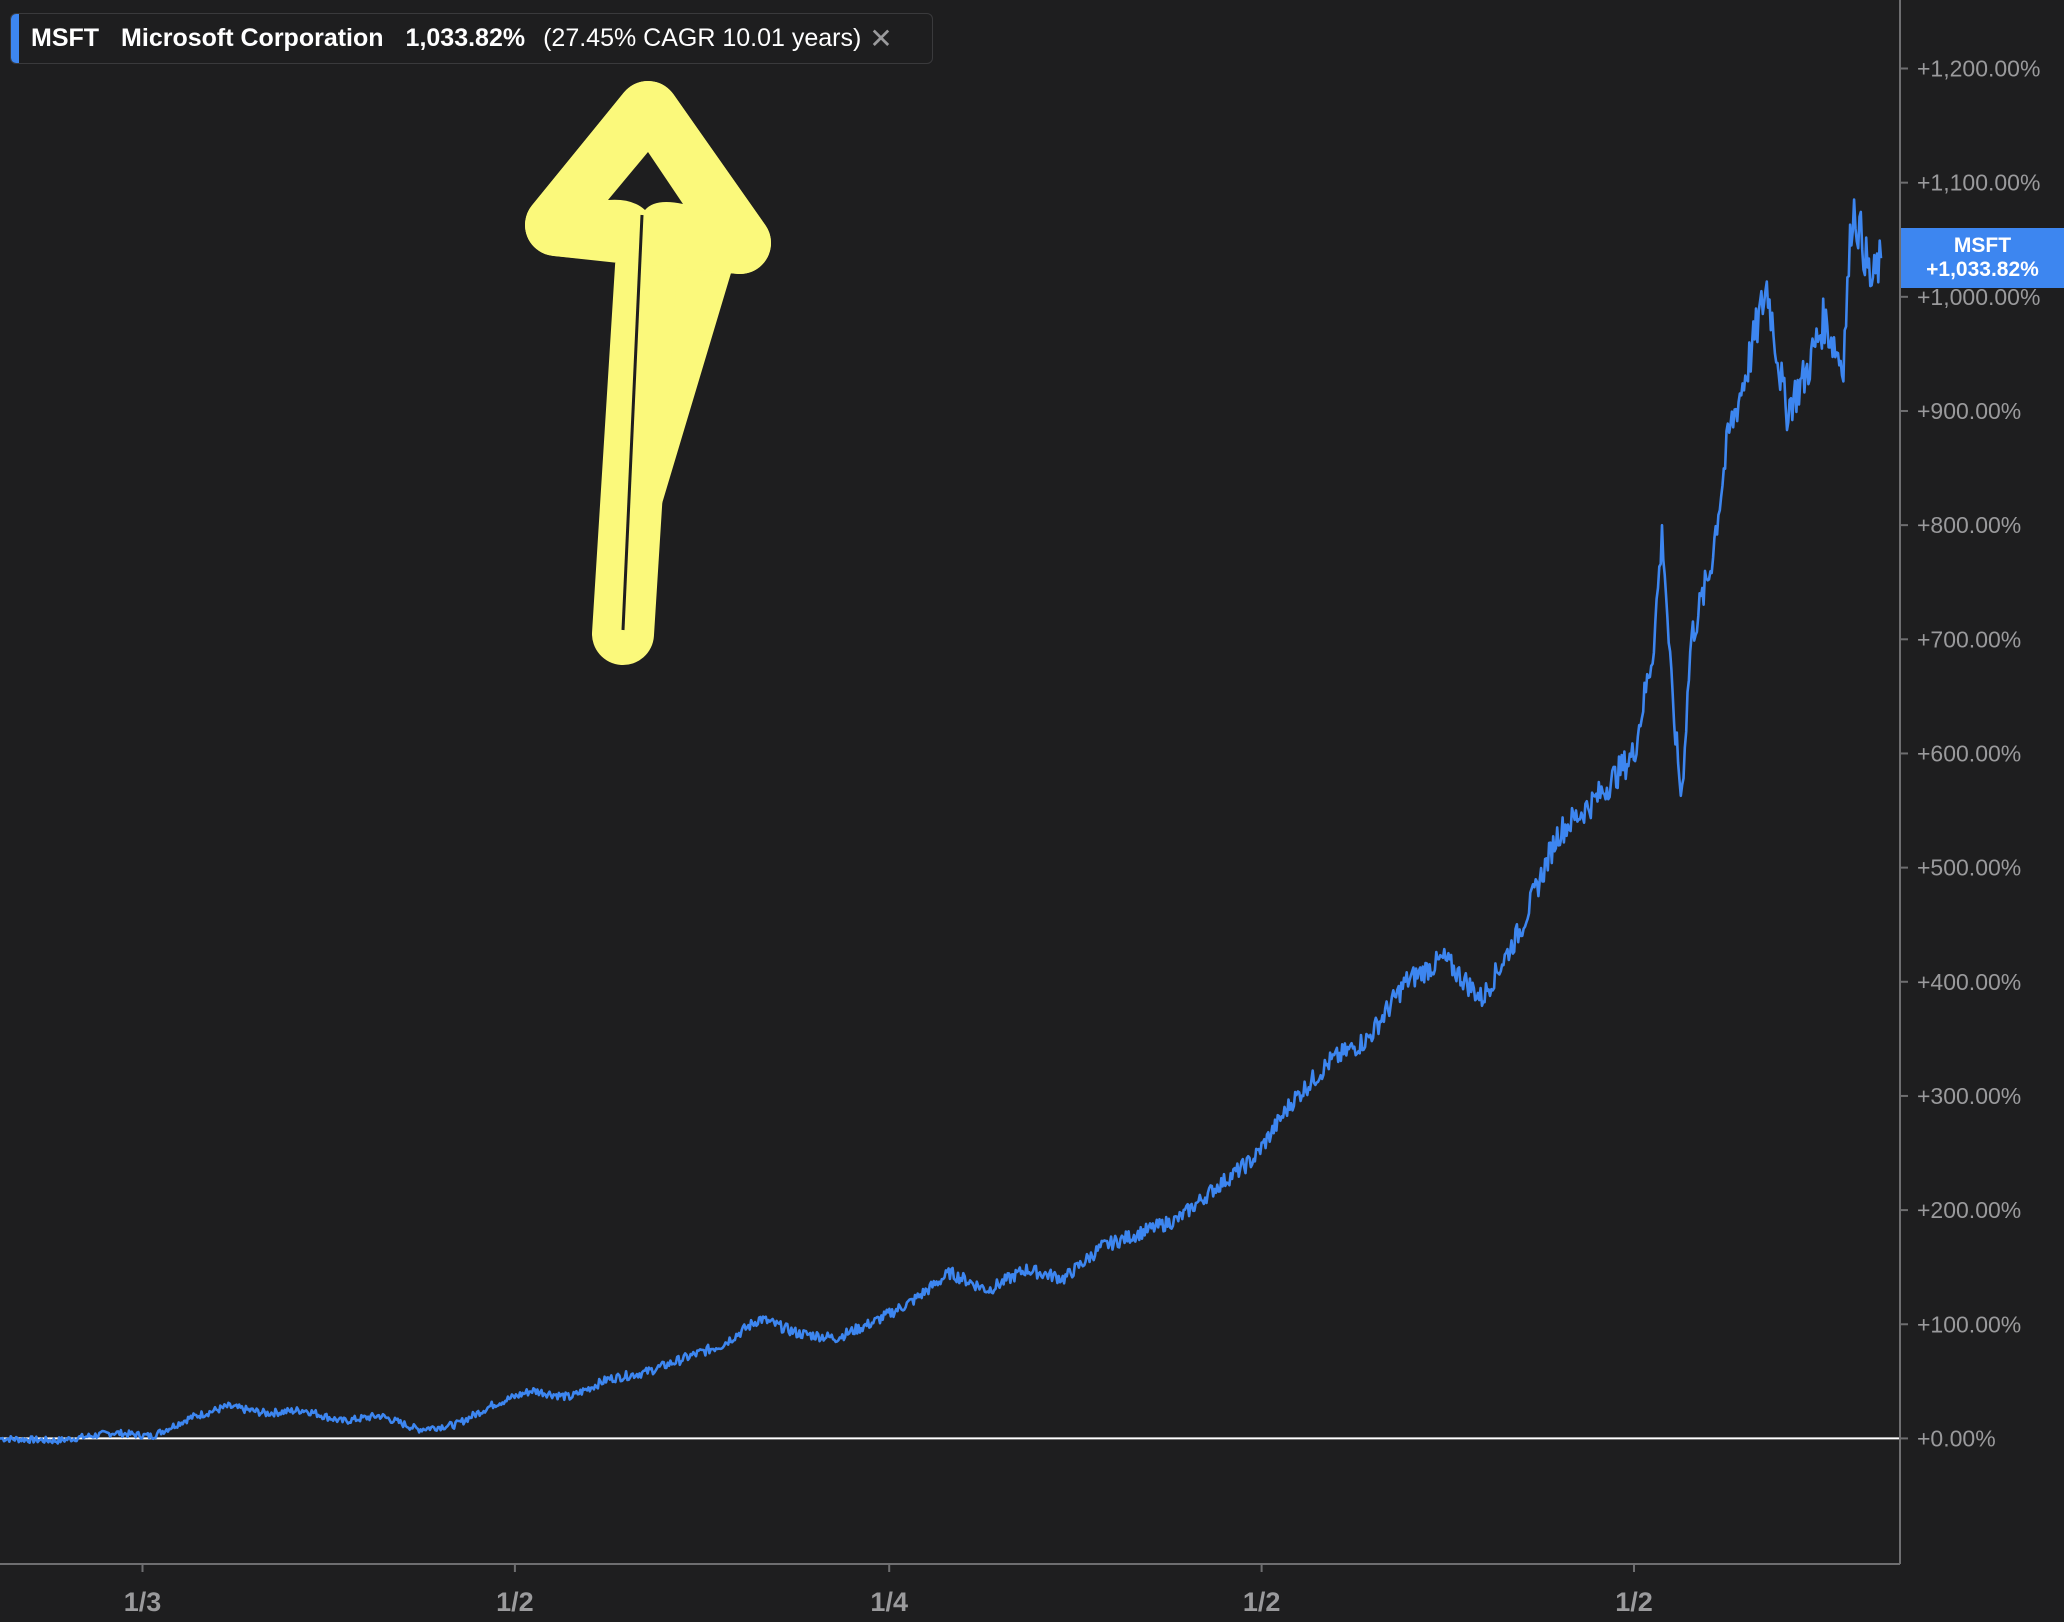 The height and width of the screenshot is (1622, 2064). Describe the element at coordinates (702, 38) in the screenshot. I see `legend-cagr: (27.45% CAGR 10.01 years)` at that location.